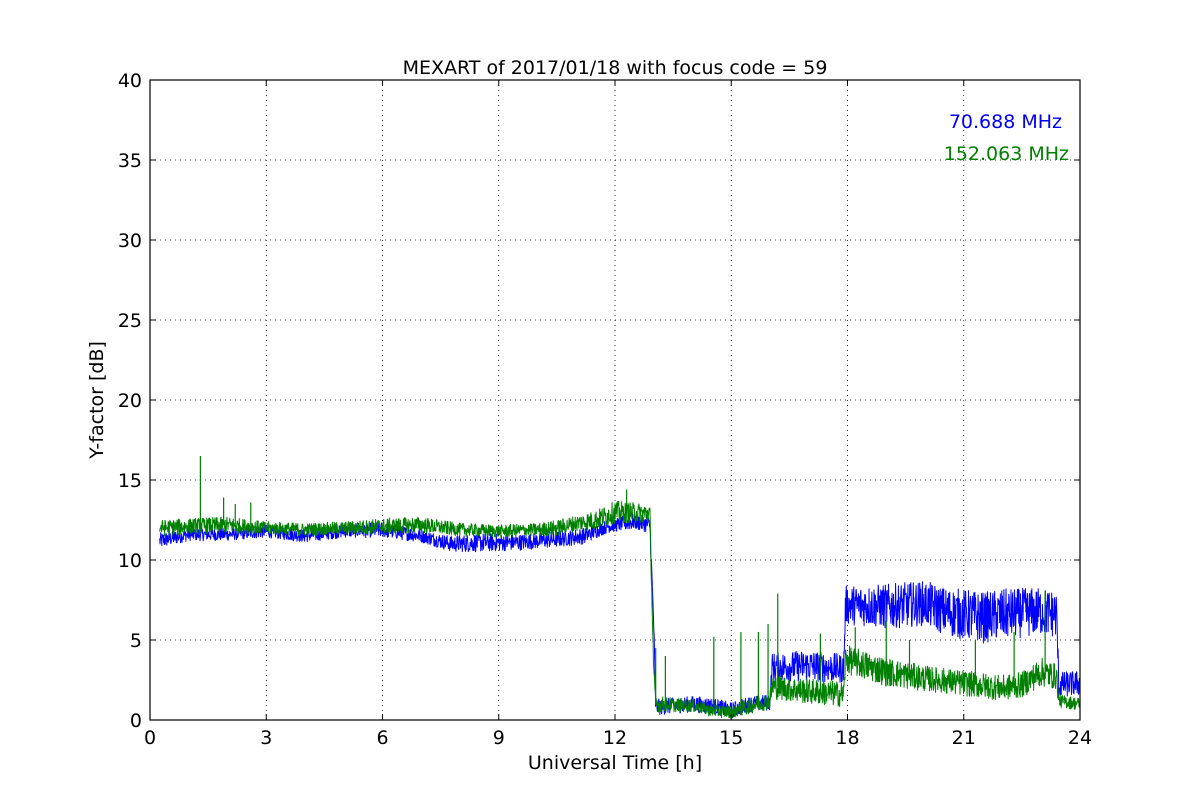 The width and height of the screenshot is (1200, 800). Describe the element at coordinates (266, 738) in the screenshot. I see `x-tick-label: 3` at that location.